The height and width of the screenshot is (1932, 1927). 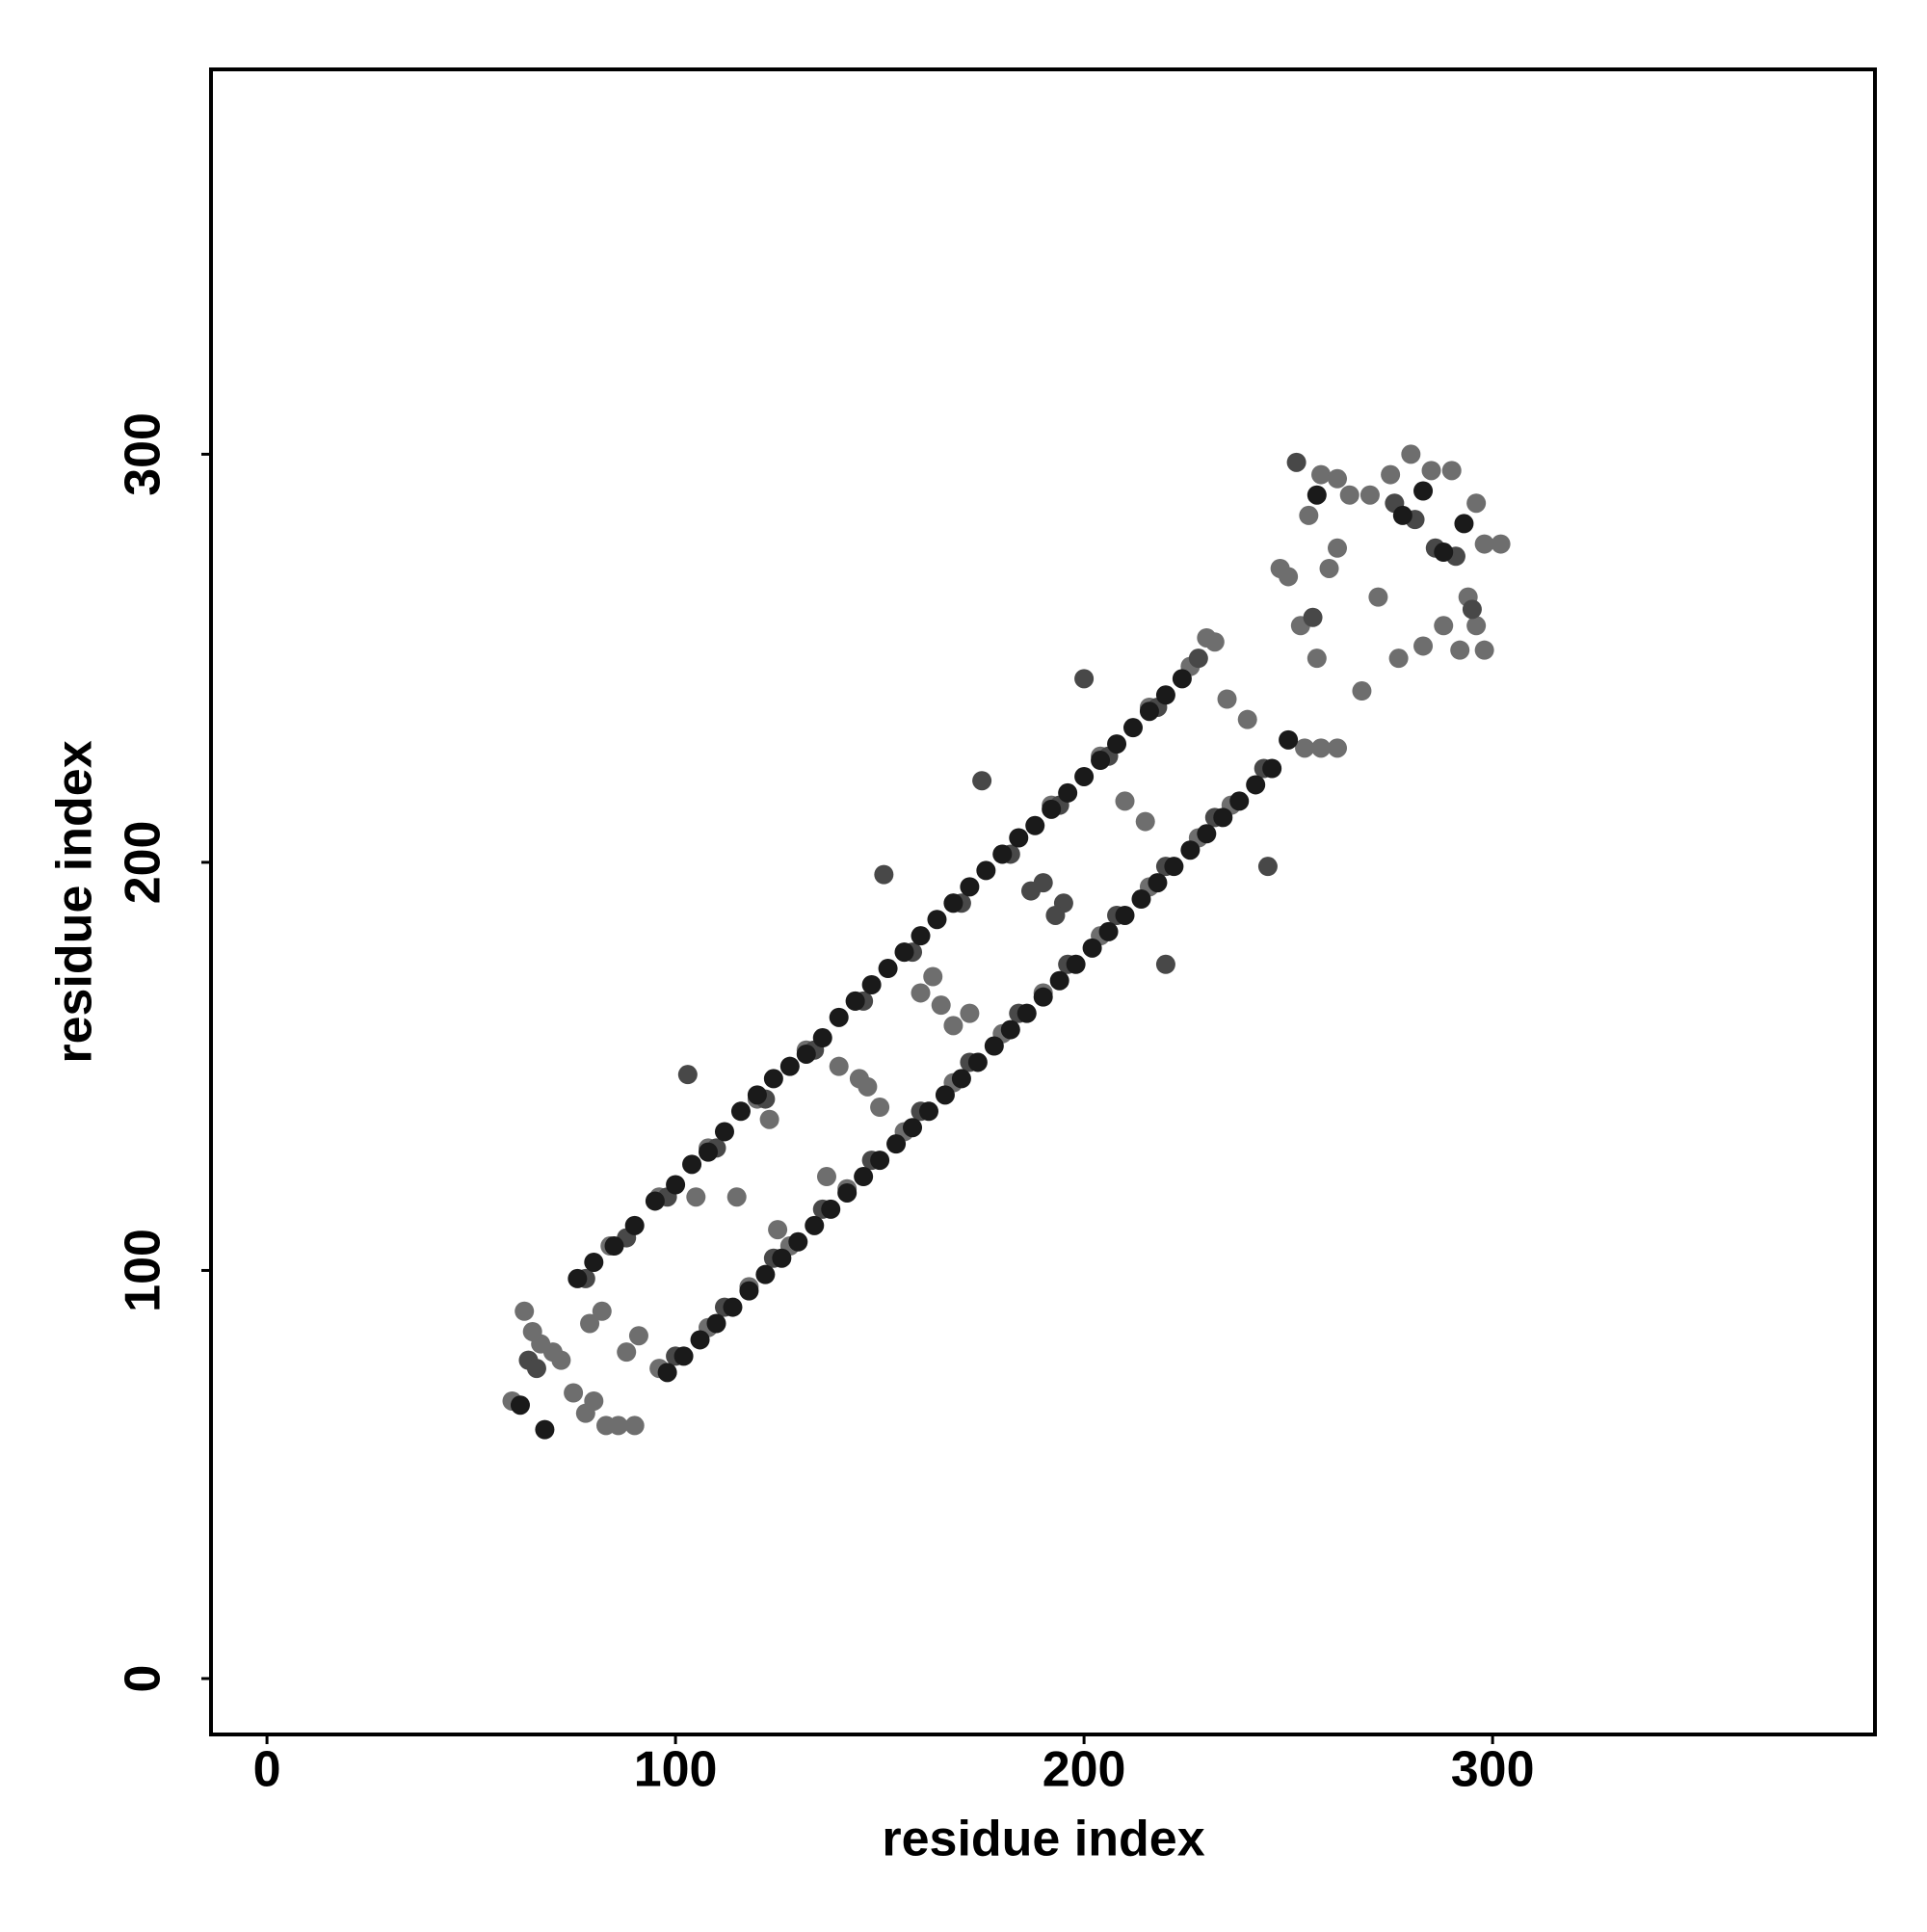 I want to click on x-tick-label: 100, so click(x=676, y=1770).